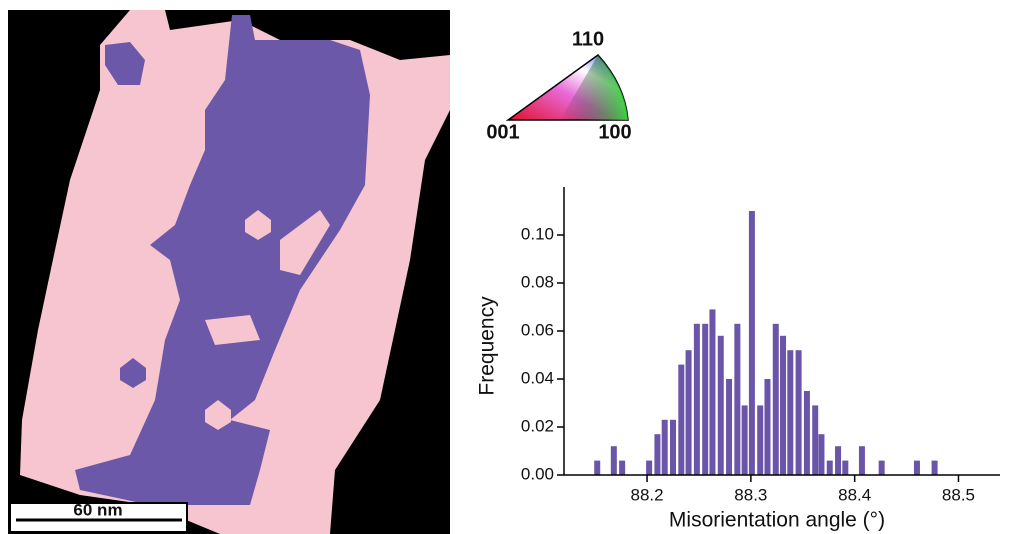  What do you see at coordinates (854, 494) in the screenshot?
I see `x-tick-label: 88.4` at bounding box center [854, 494].